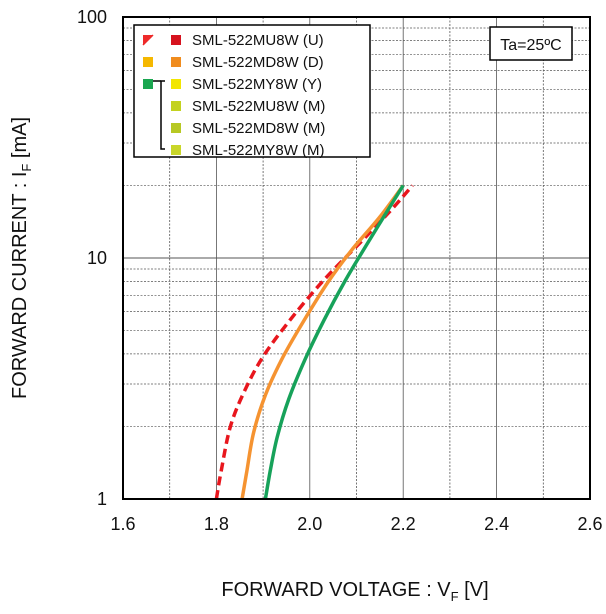 The image size is (606, 614). I want to click on y-axis-title-sub: F, so click(26, 168).